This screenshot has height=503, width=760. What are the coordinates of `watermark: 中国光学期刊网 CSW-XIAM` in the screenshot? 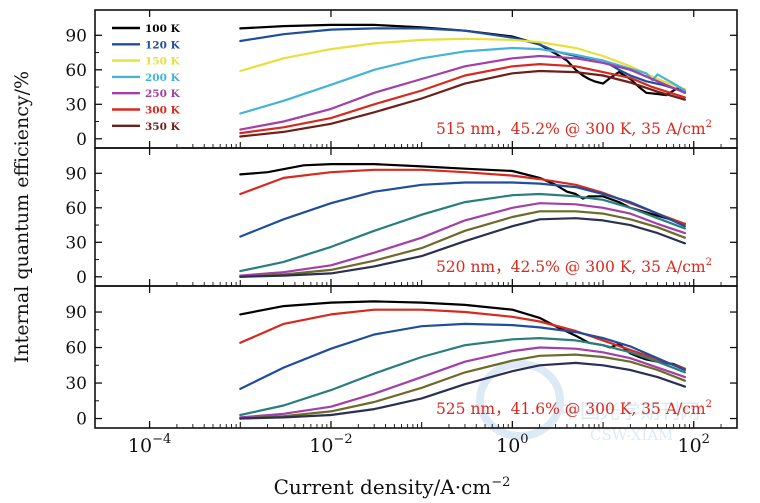 It's located at (588, 402).